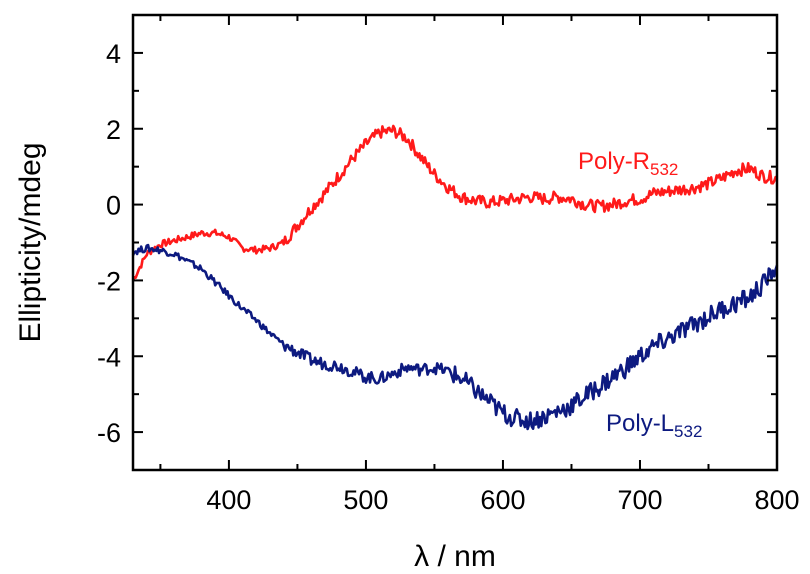  I want to click on series-label-poly-l: Poly-L532, so click(654, 425).